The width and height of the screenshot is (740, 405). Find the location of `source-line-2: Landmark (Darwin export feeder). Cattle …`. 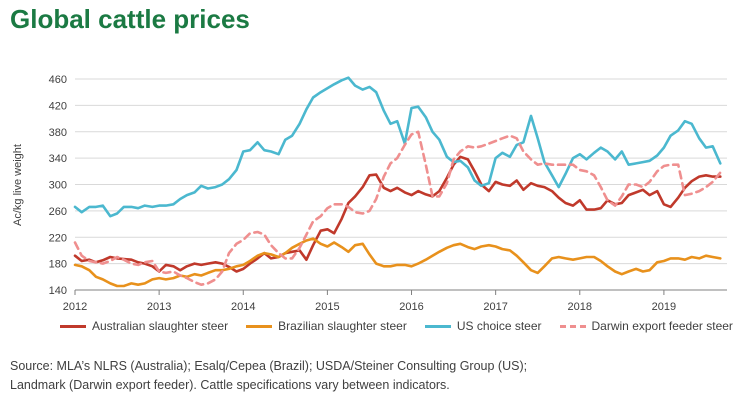

source-line-2: Landmark (Darwin export feeder). Cattle … is located at coordinates (230, 385).